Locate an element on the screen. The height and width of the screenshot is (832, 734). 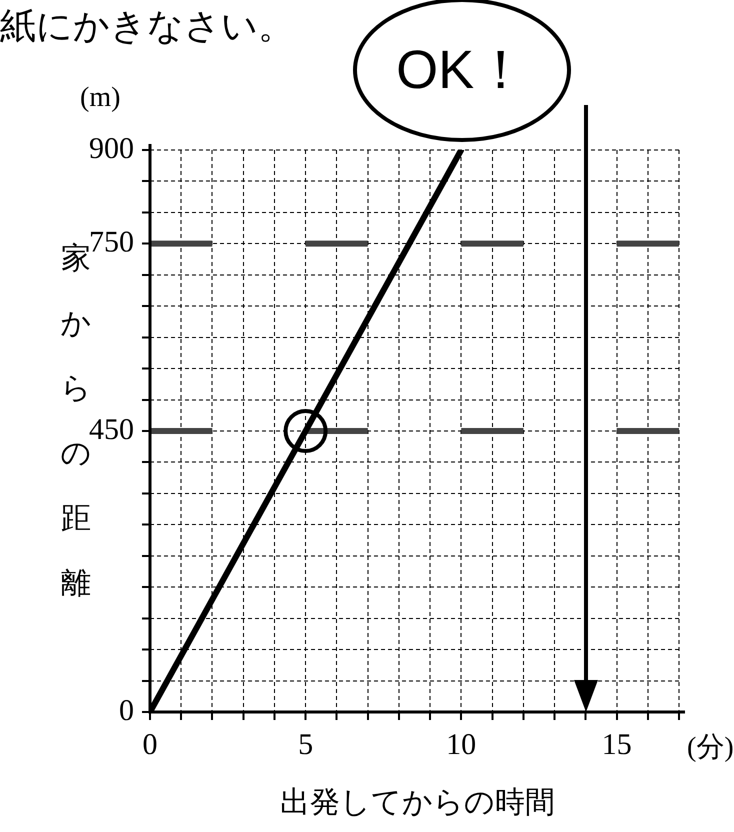
text: (m) is located at coordinates (100, 98).